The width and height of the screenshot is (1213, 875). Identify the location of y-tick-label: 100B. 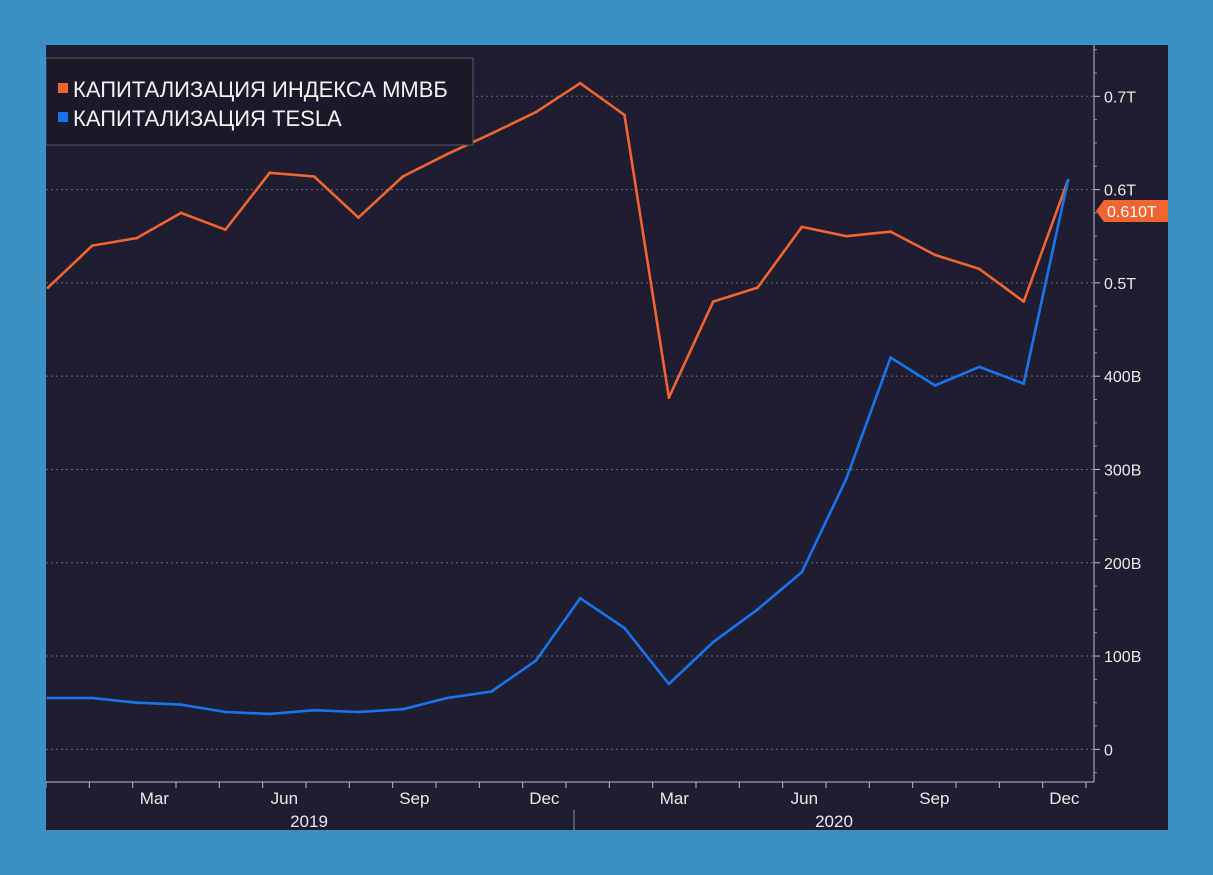
(1122, 657).